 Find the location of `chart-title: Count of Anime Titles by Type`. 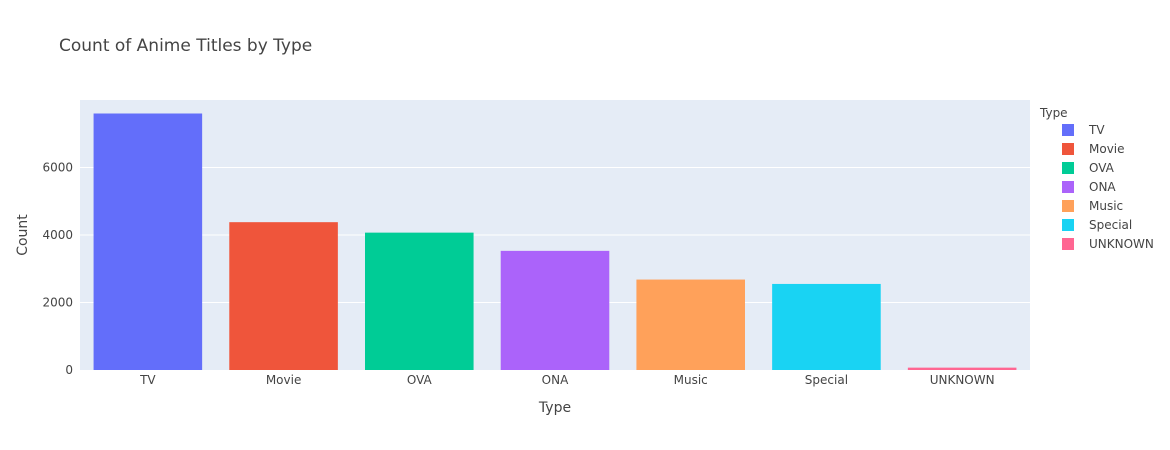

chart-title: Count of Anime Titles by Type is located at coordinates (185, 46).